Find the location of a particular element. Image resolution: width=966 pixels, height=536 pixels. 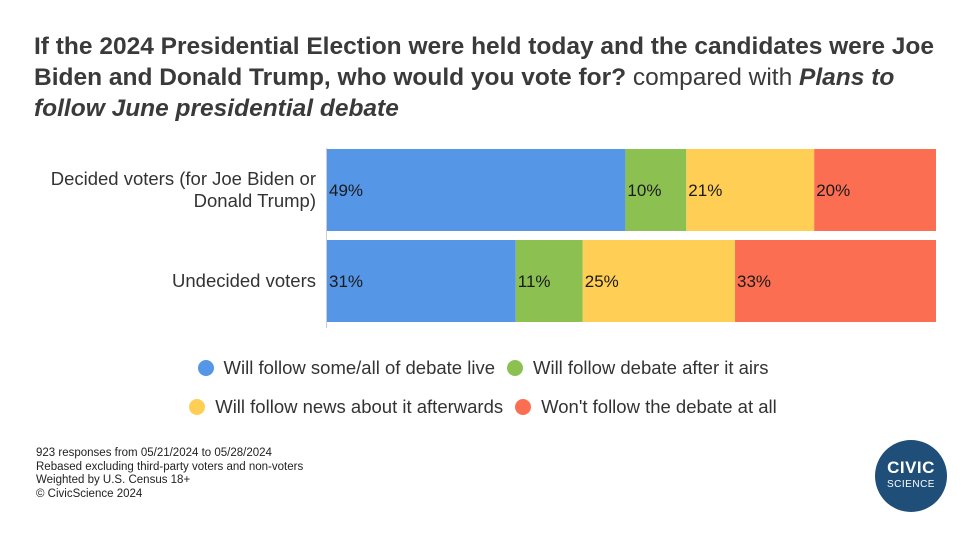

legend-label-after: Will follow debate after it airs is located at coordinates (651, 367).